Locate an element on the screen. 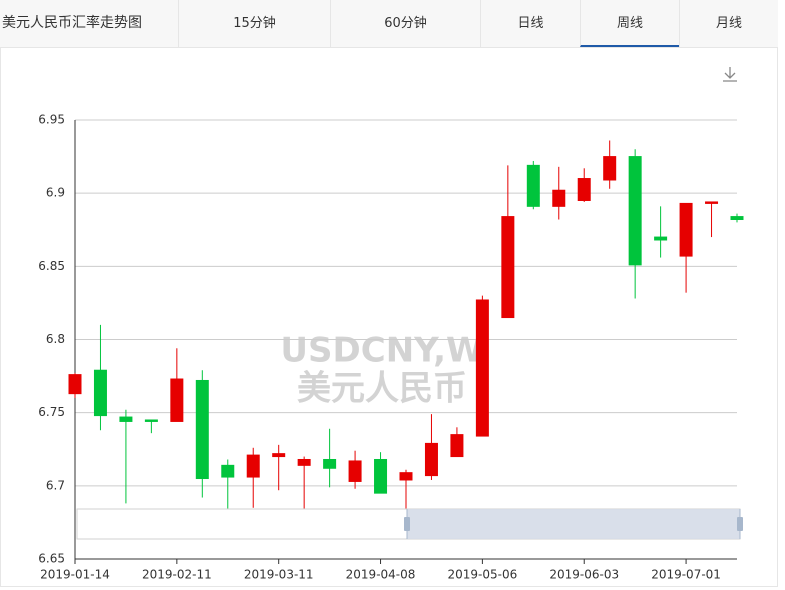  x-tick-label: 2019-04-08 is located at coordinates (381, 575).